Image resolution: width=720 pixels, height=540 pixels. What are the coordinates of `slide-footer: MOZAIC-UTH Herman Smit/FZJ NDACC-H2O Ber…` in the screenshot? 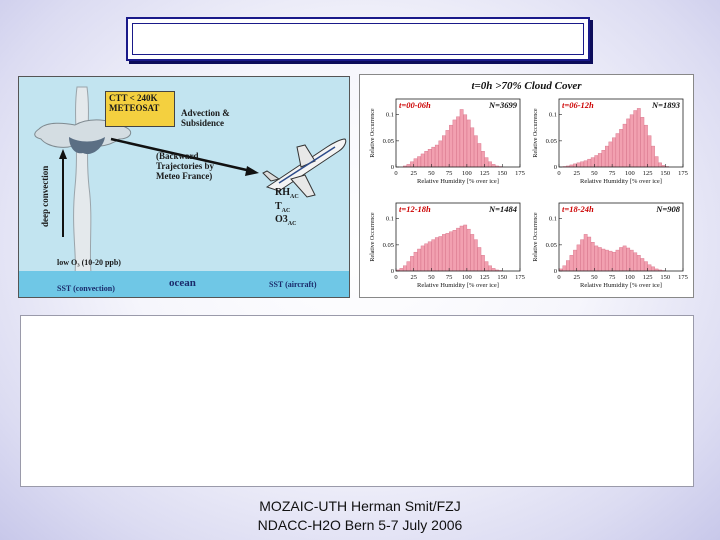 It's located at (360, 516).